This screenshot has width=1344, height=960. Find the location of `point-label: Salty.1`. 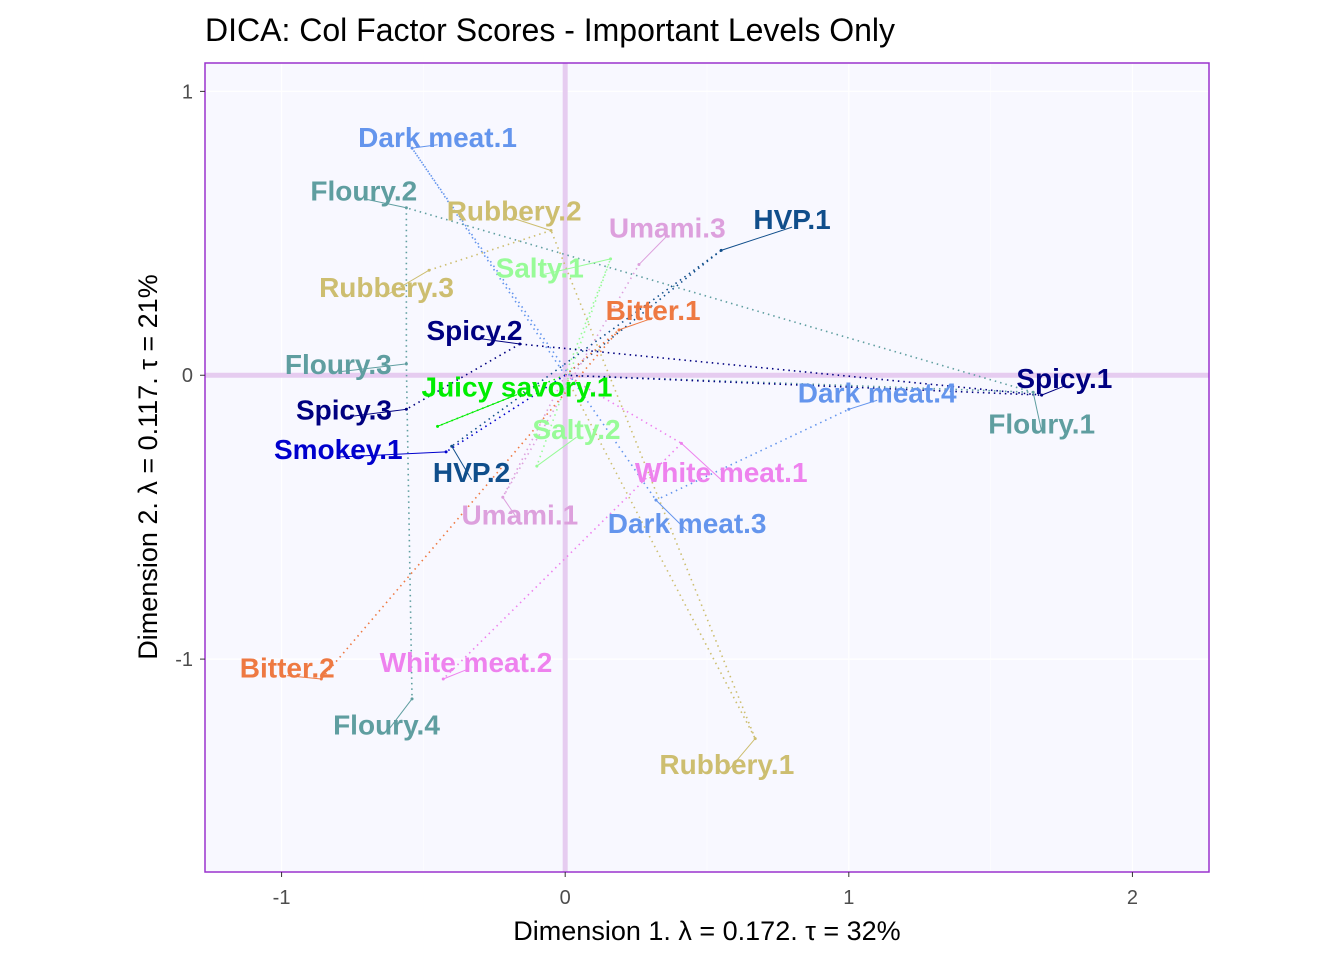

point-label: Salty.1 is located at coordinates (540, 267).